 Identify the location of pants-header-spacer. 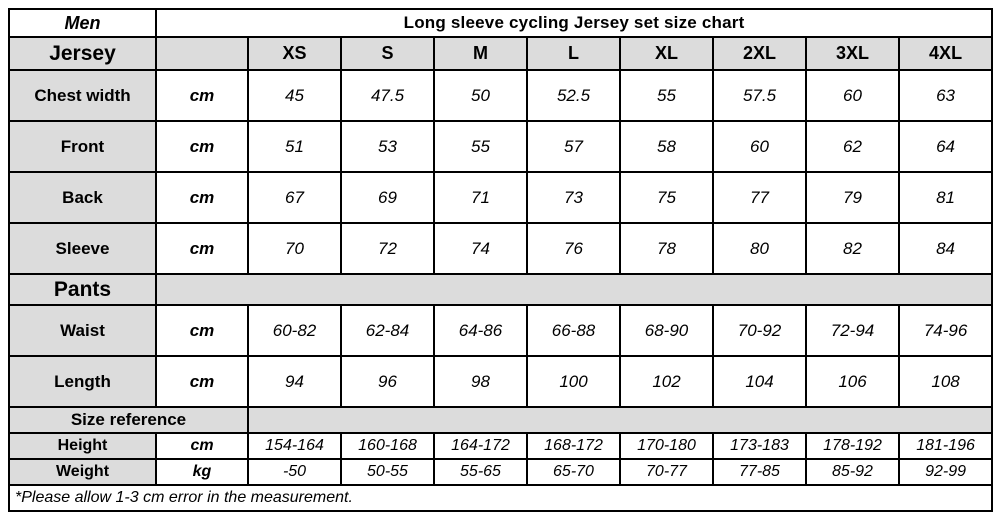
(574, 289).